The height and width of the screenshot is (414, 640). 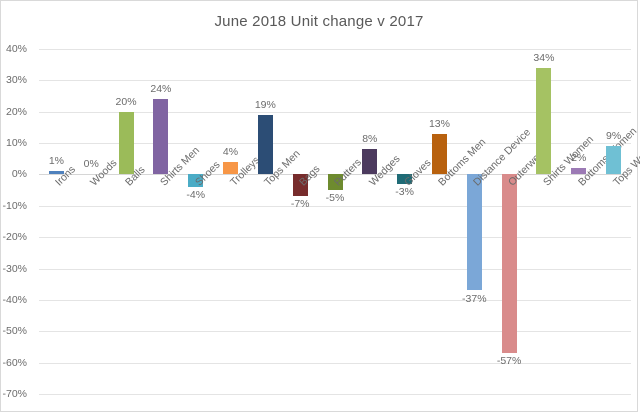 I want to click on x-axis-label-putters: Putters, so click(x=348, y=172).